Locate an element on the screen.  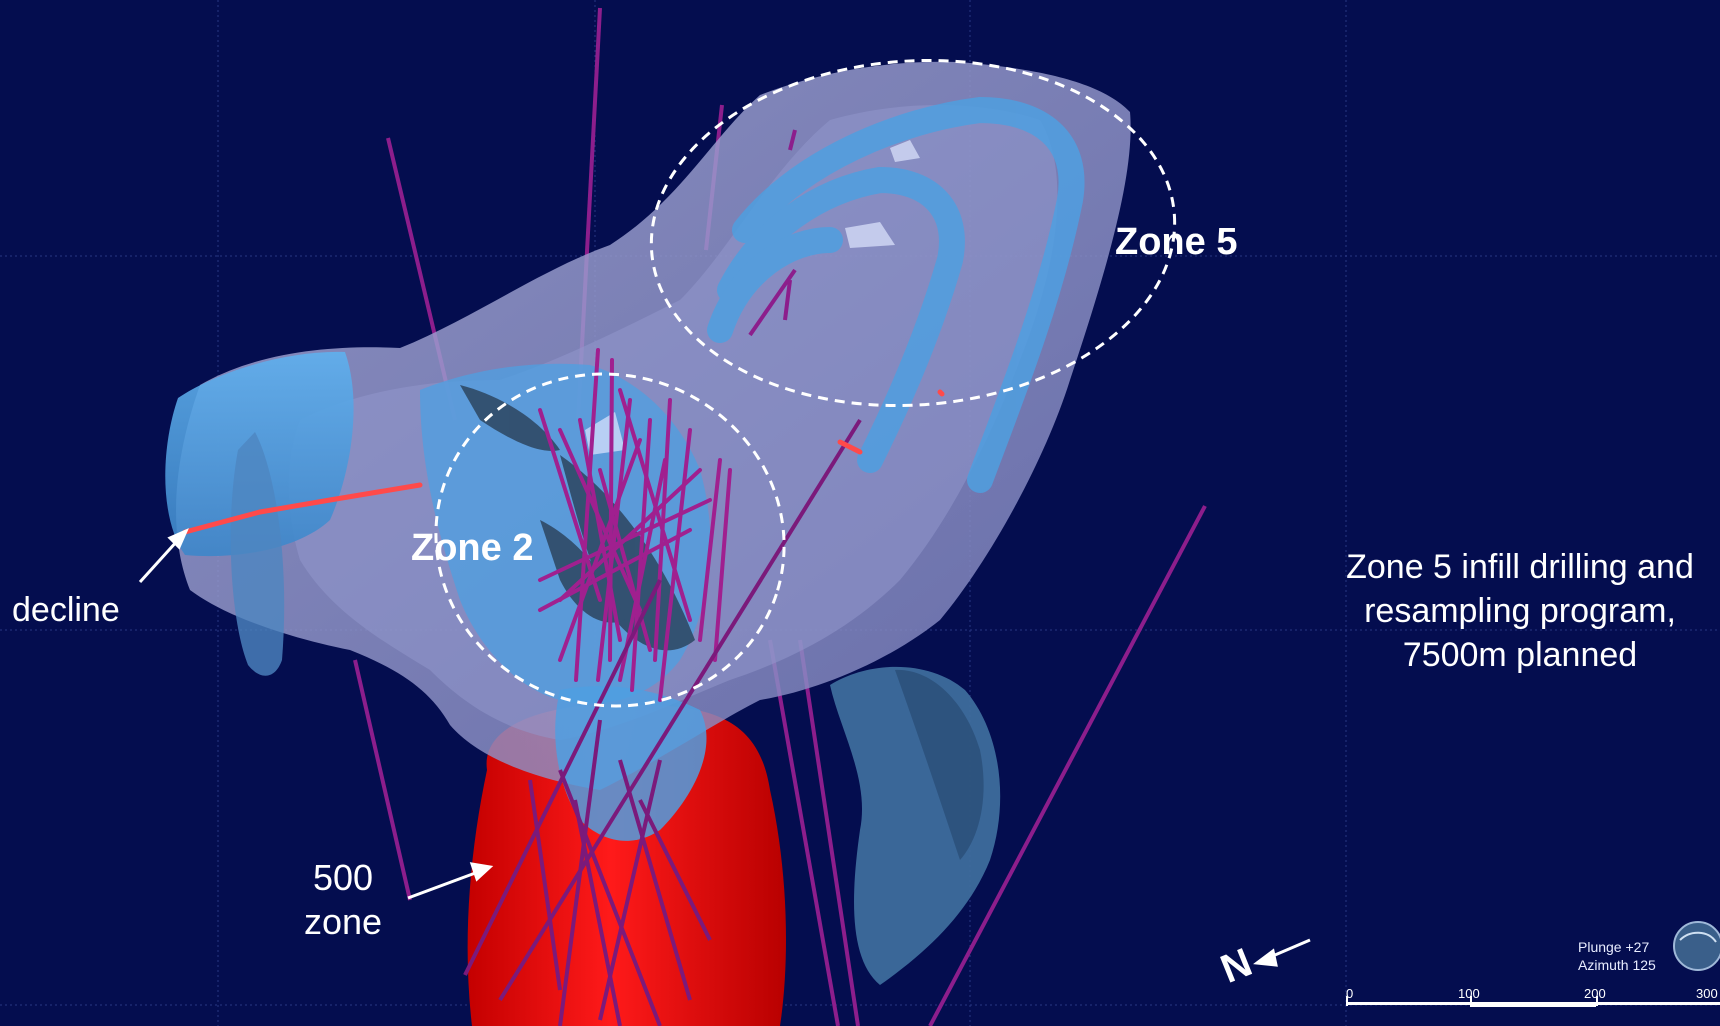
lens-left is located at coordinates (257, 554).